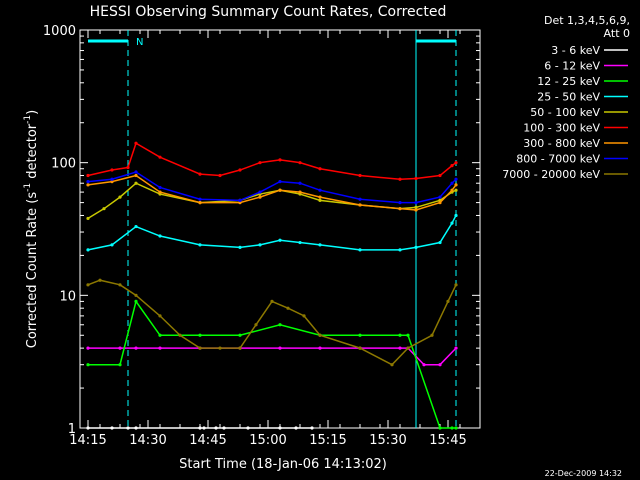  What do you see at coordinates (147, 440) in the screenshot?
I see `x-tick-label: 14:30` at bounding box center [147, 440].